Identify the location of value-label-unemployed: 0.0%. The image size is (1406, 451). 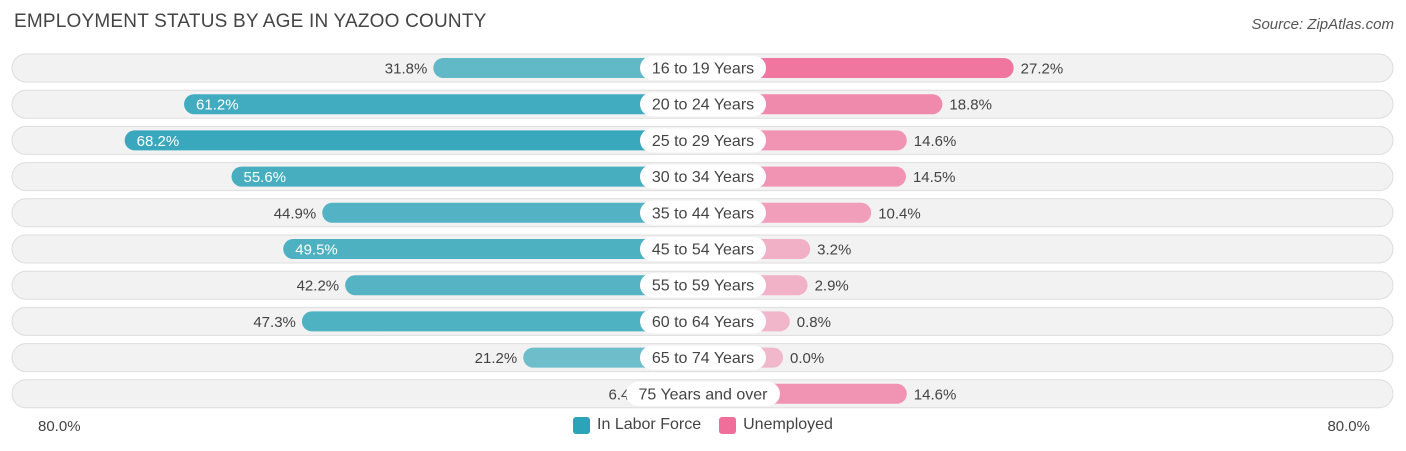
(807, 358).